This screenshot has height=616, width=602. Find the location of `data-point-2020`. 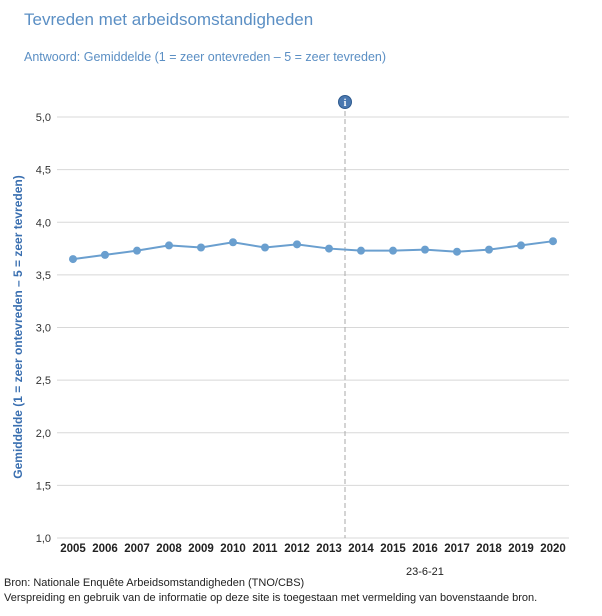

data-point-2020 is located at coordinates (553, 241).